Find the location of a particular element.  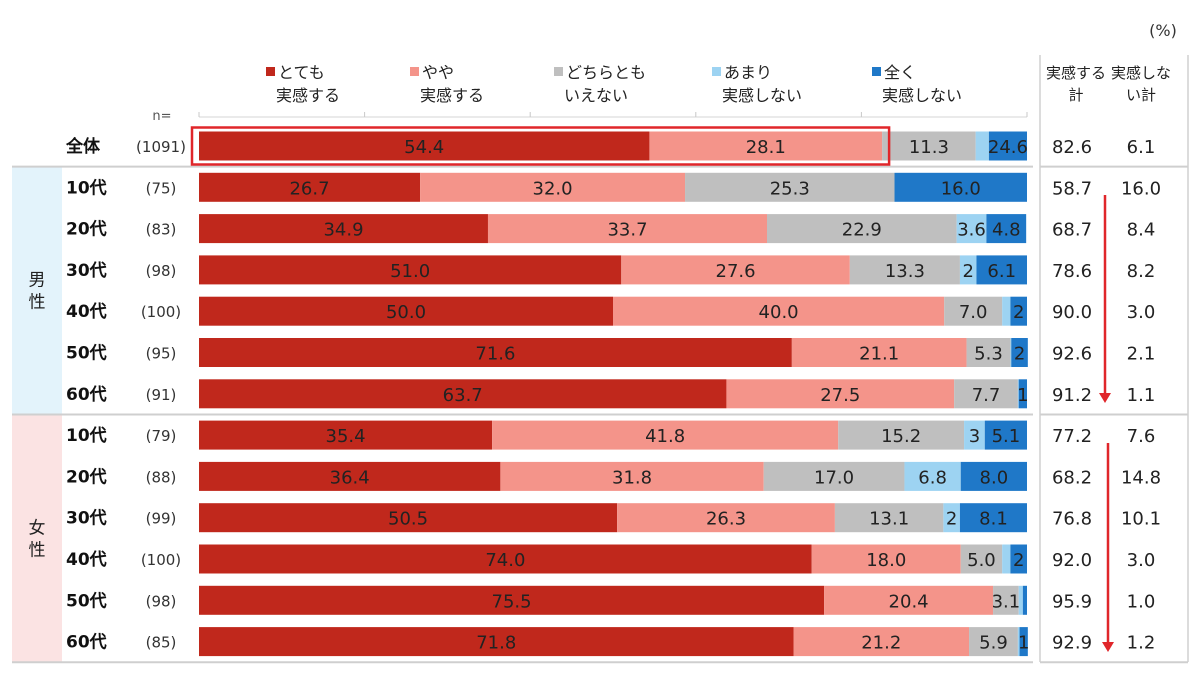

total-yes: 91.2 is located at coordinates (1072, 395).